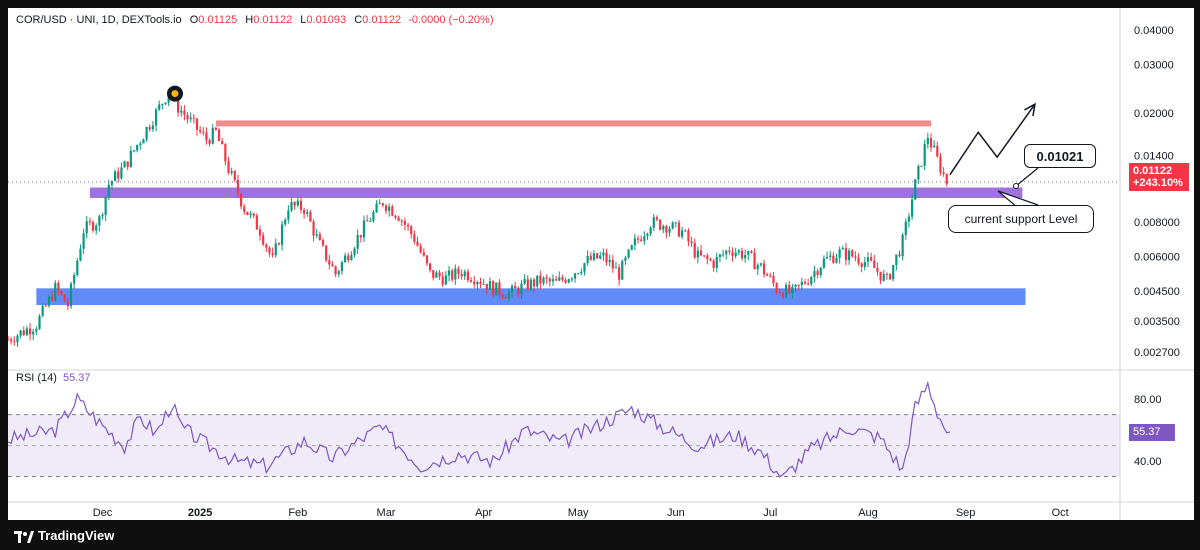  Describe the element at coordinates (273, 20) in the screenshot. I see `high-value: 0.01122` at that location.